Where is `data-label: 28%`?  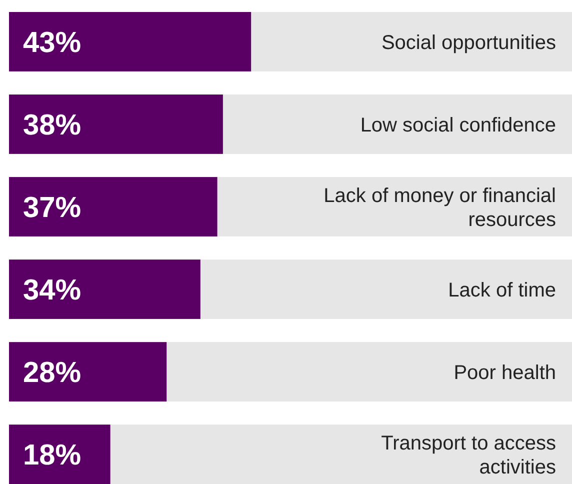
data-label: 28% is located at coordinates (52, 373).